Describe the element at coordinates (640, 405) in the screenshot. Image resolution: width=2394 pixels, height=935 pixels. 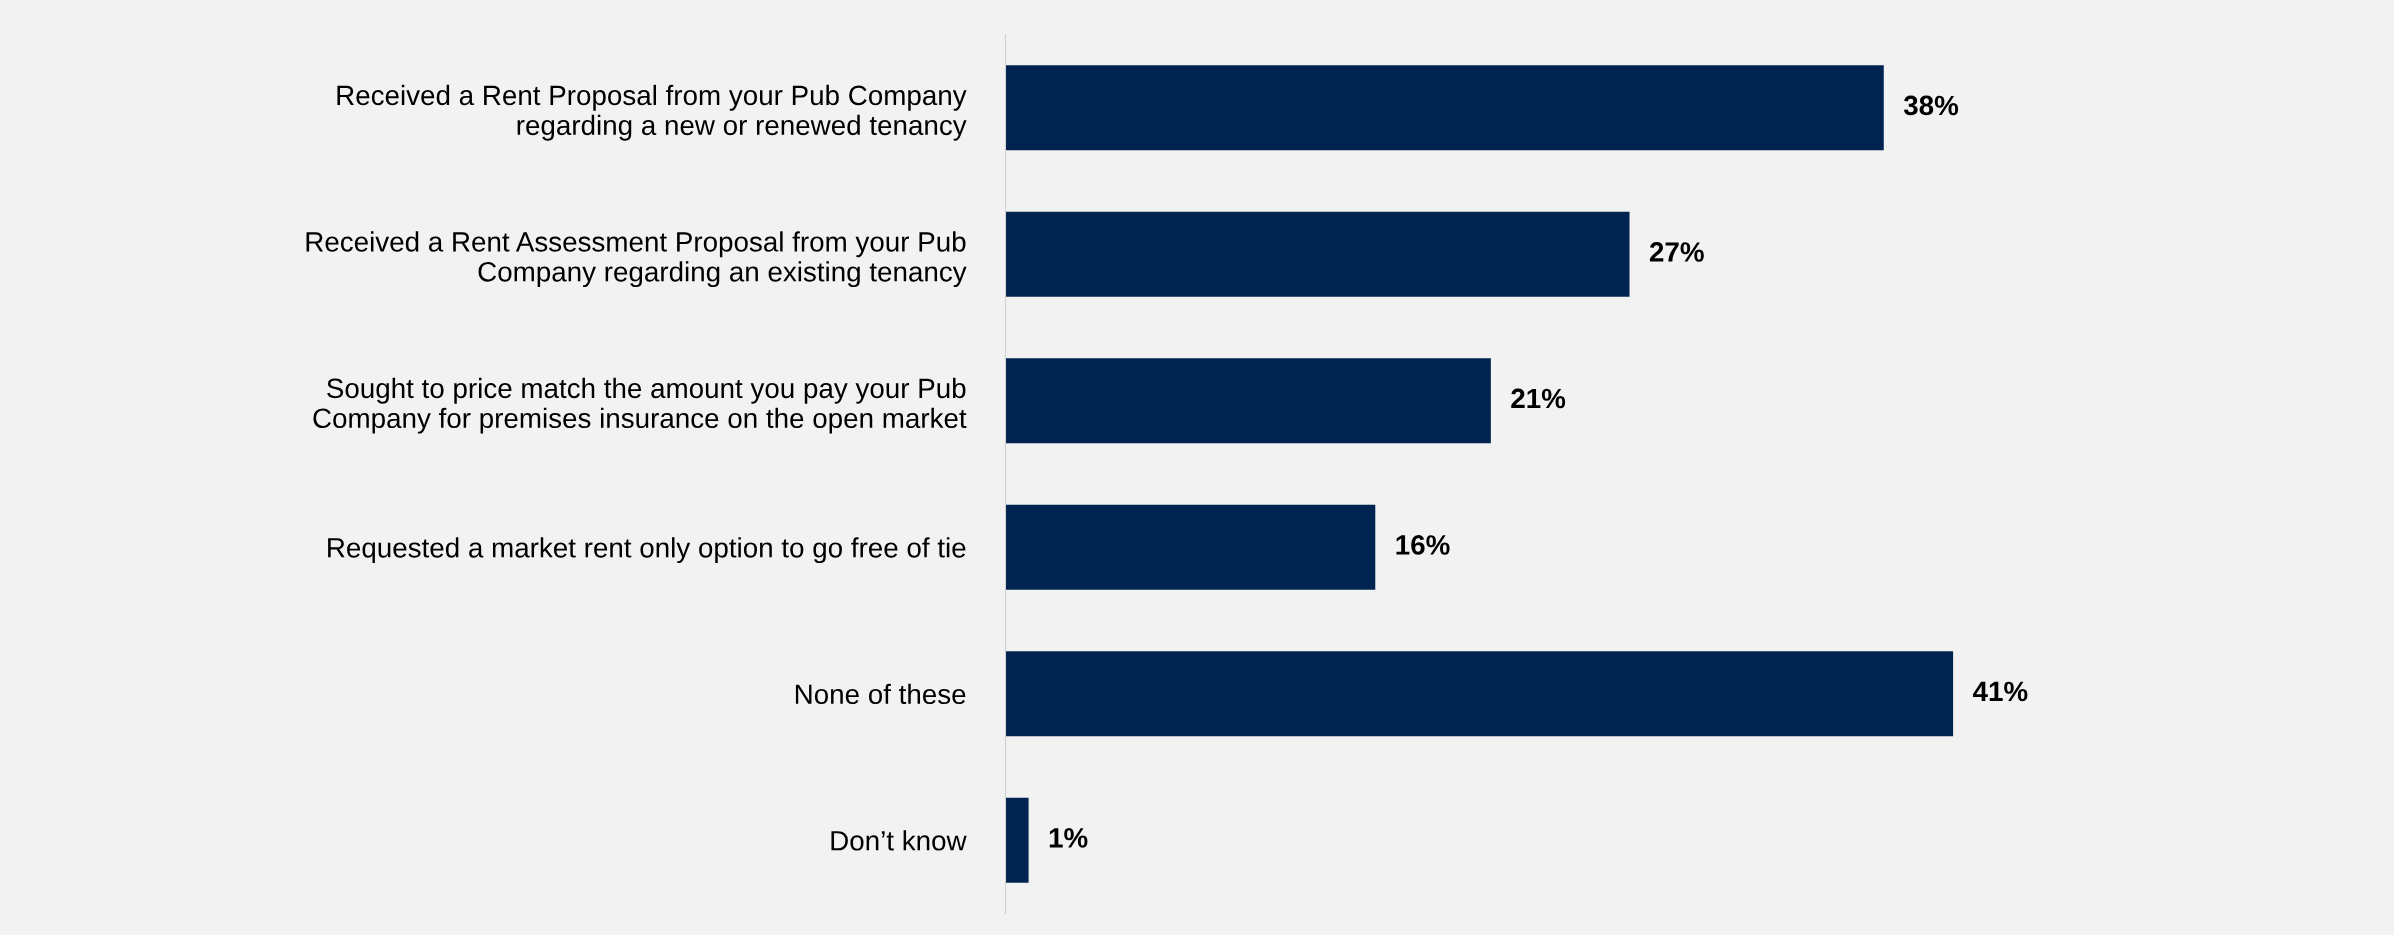
I see `y-tick-label: Sought to price match the amount you pay your Pub Company for premises insurance on the open market` at that location.